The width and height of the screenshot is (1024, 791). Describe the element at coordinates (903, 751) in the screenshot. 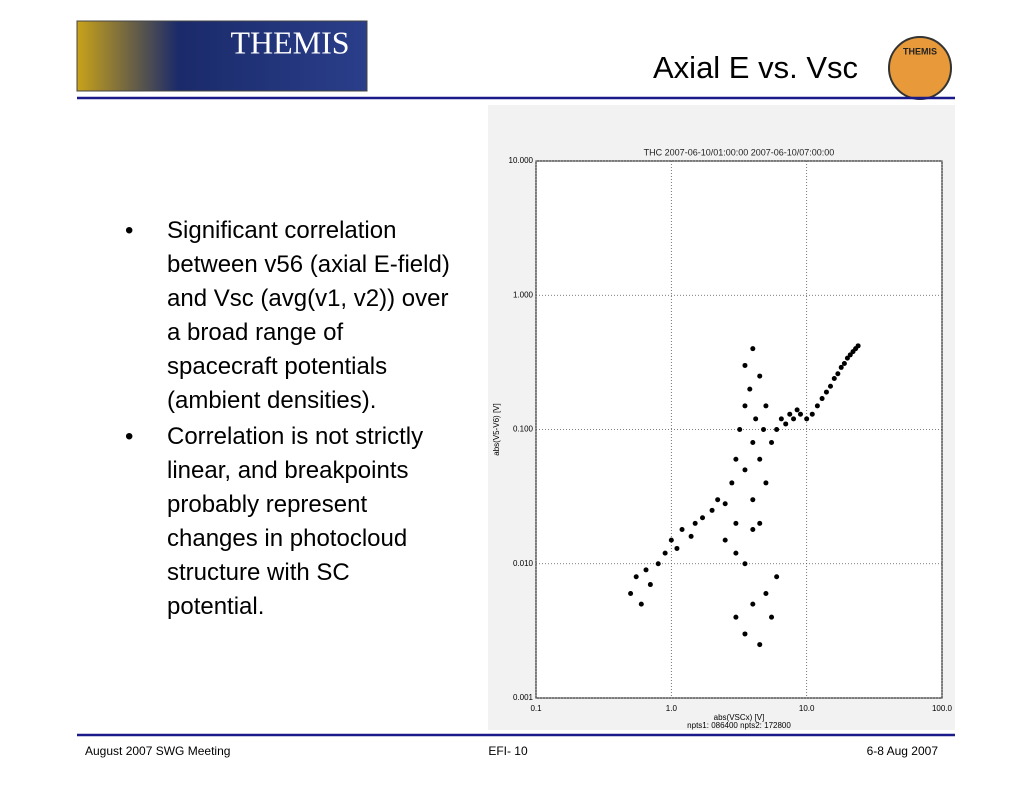

I see `footer-right: 6-8 Aug 2007` at that location.